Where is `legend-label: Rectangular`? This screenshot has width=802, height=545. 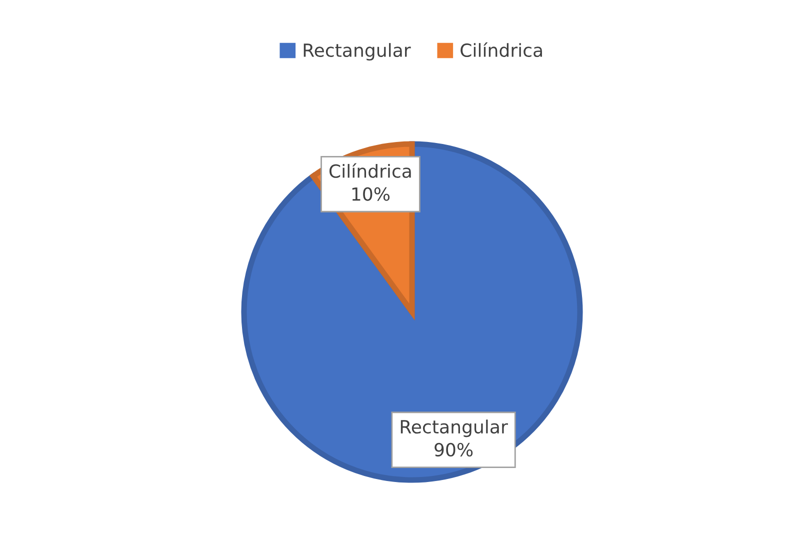
legend-label: Rectangular is located at coordinates (357, 52).